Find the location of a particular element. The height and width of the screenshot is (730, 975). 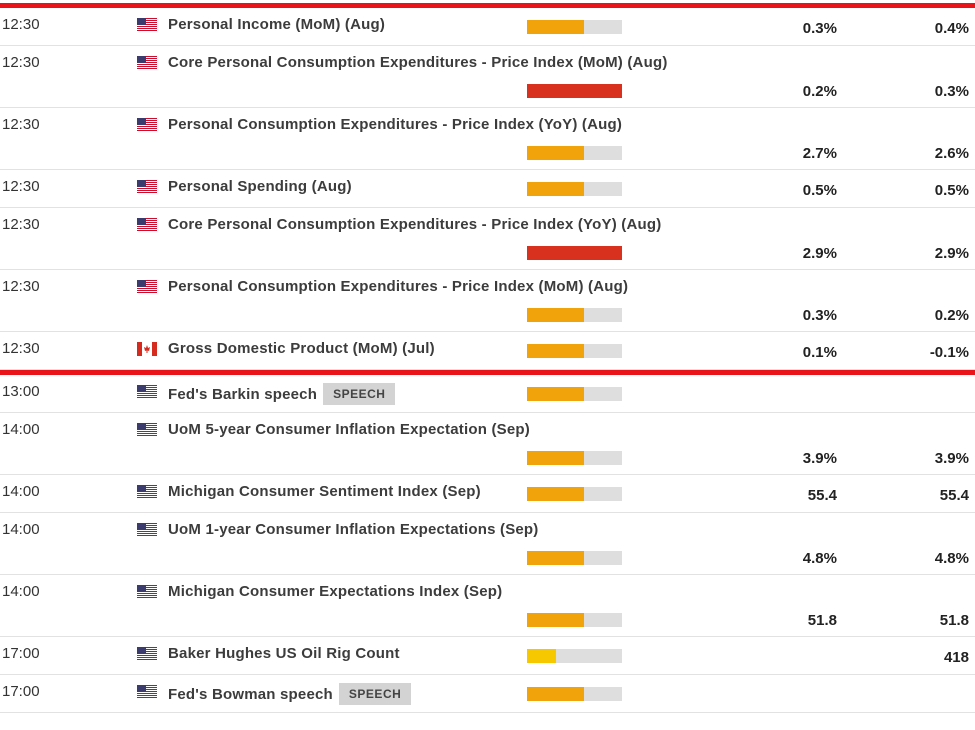

event-title: Baker Hughes US Oil Rig Count is located at coordinates (284, 653).